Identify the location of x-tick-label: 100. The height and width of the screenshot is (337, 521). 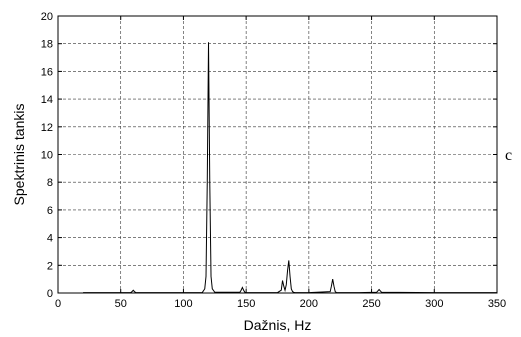
(183, 304).